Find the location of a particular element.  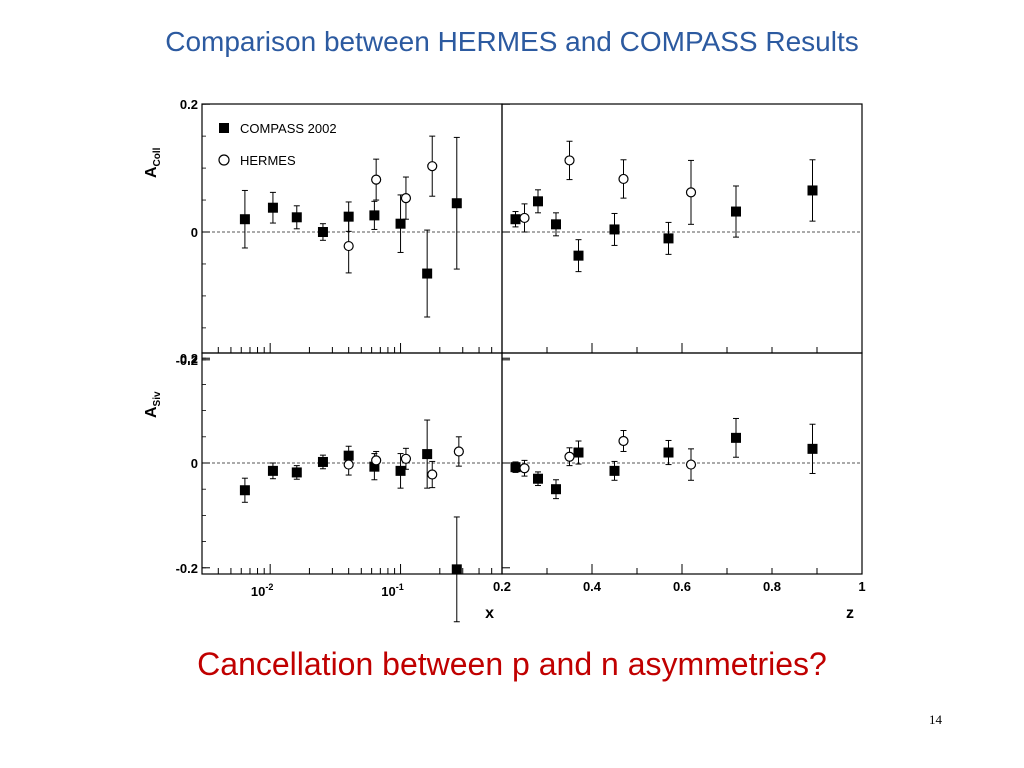

panel-bottom-right: 0.2 0.4 0.6 0.8 1z is located at coordinates (679, 487).